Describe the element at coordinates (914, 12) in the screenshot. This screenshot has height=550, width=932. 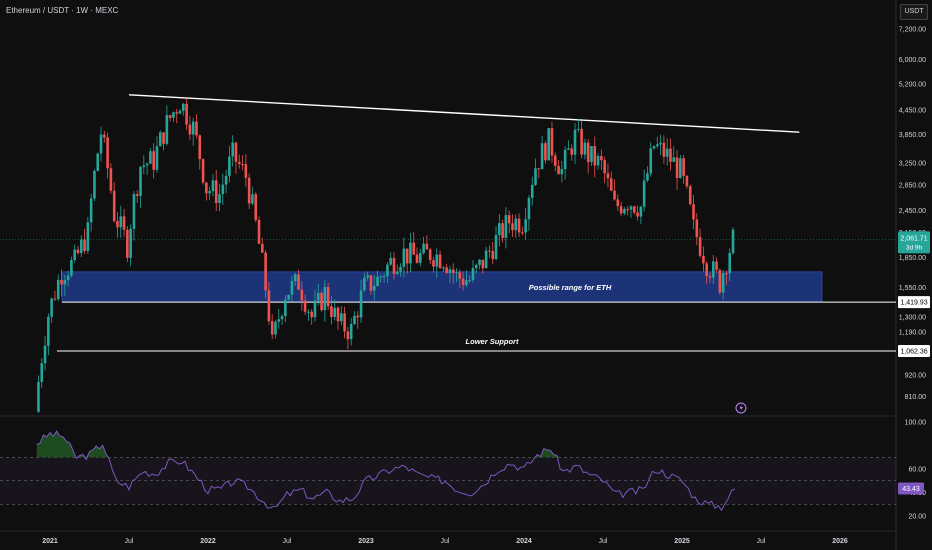
I see `currency-button: USDT` at that location.